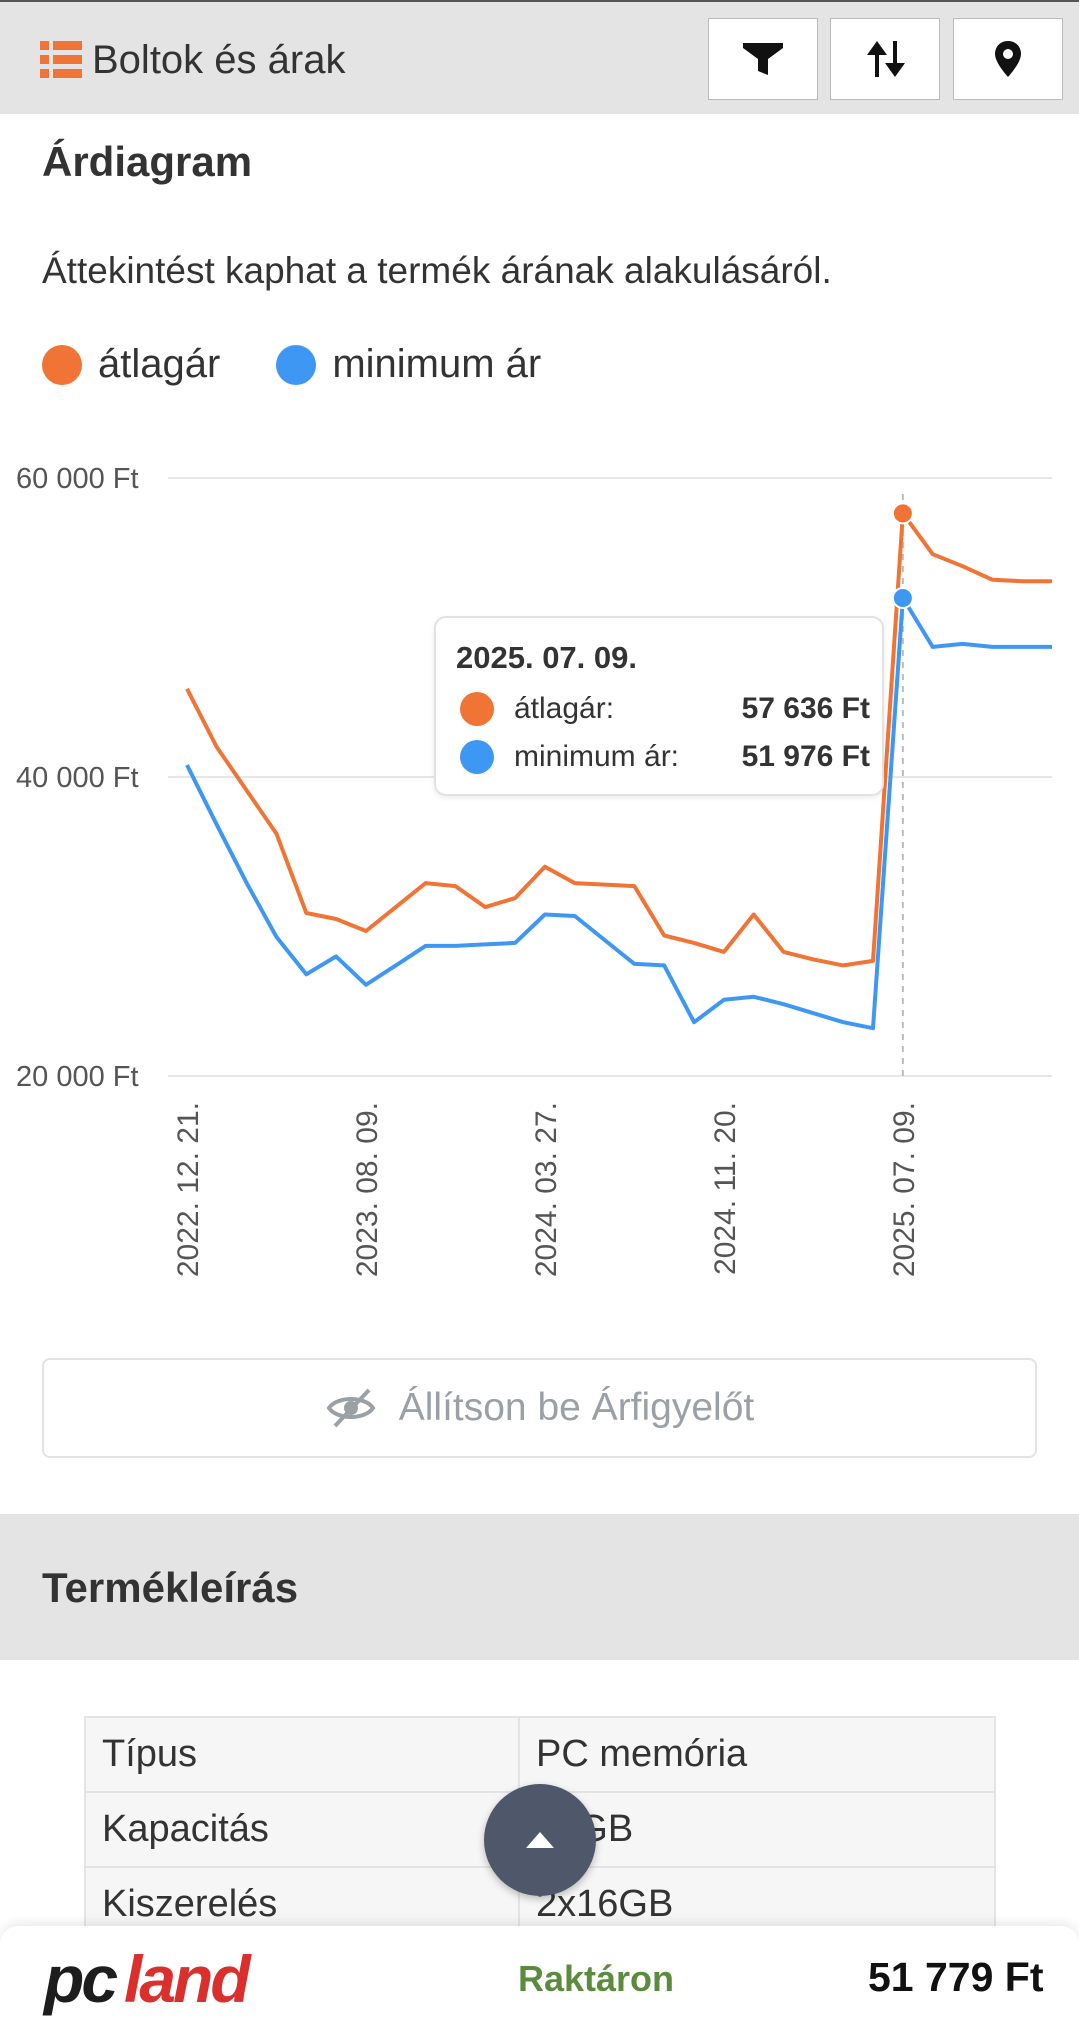 The width and height of the screenshot is (1079, 2026). What do you see at coordinates (302, 1754) in the screenshot?
I see `spec-key: Típus` at bounding box center [302, 1754].